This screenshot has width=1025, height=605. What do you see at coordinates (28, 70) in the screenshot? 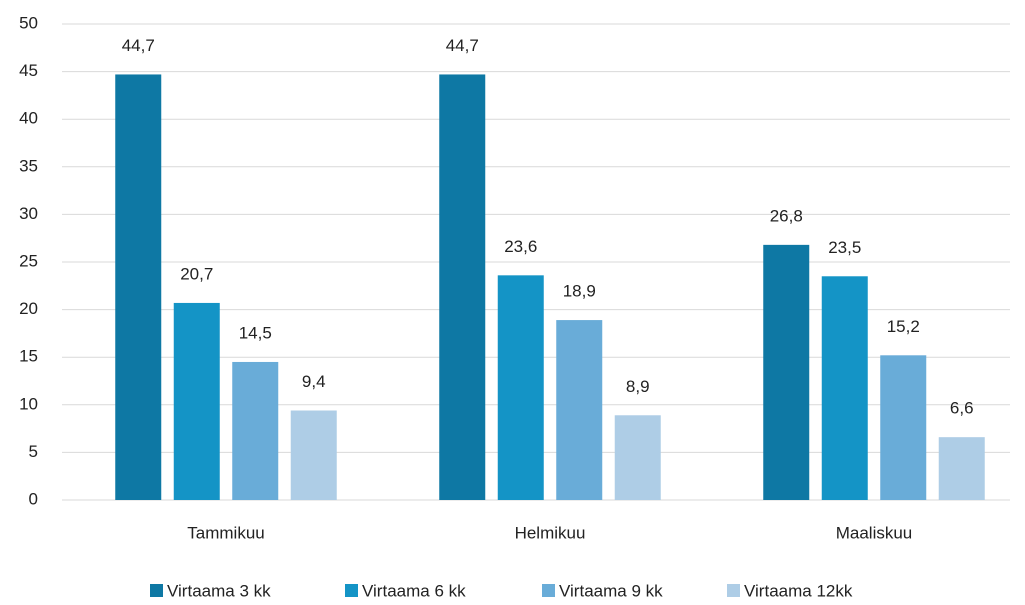
I see `y-tick-label: 45` at bounding box center [28, 70].